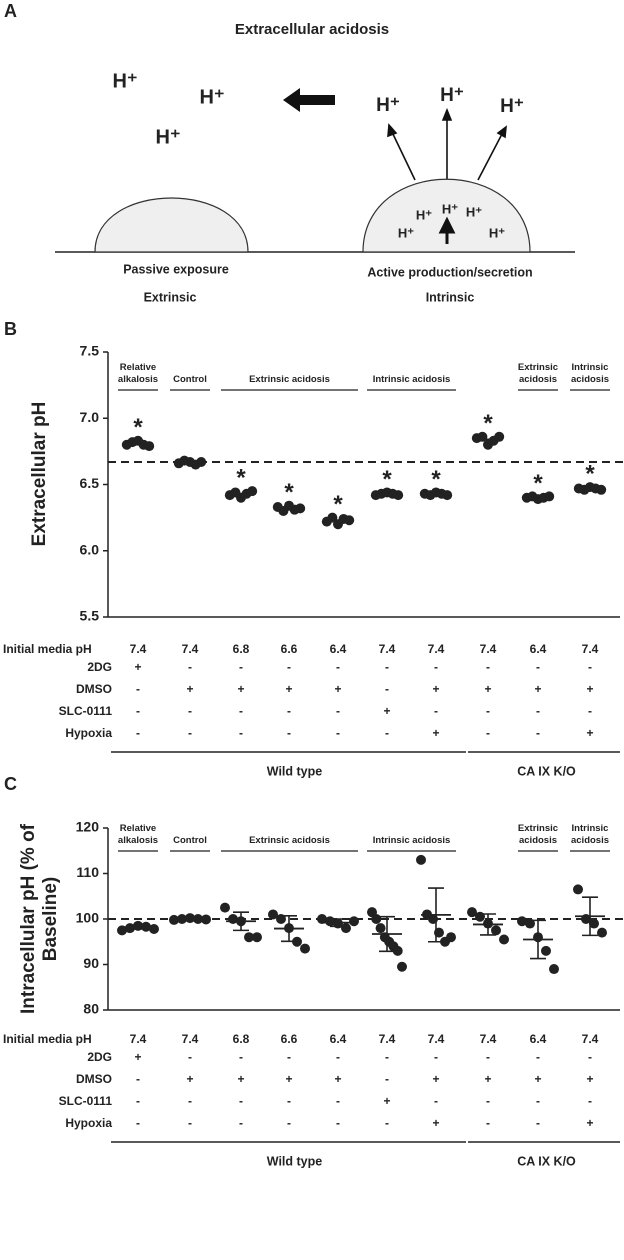 The width and height of the screenshot is (624, 1260). Describe the element at coordinates (47, 1039) in the screenshot. I see `row-label: Initial media pH` at that location.